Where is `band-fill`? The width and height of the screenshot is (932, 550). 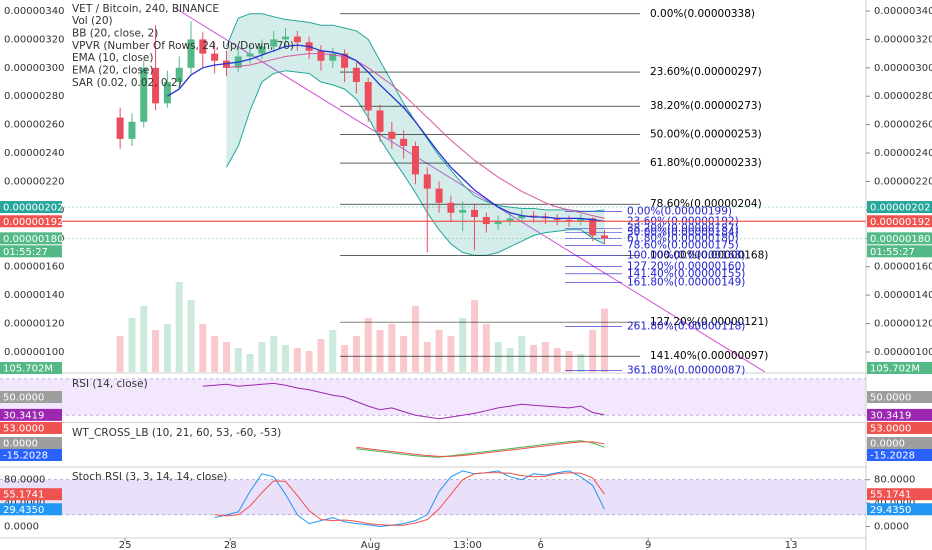 band-fill is located at coordinates (433, 497).